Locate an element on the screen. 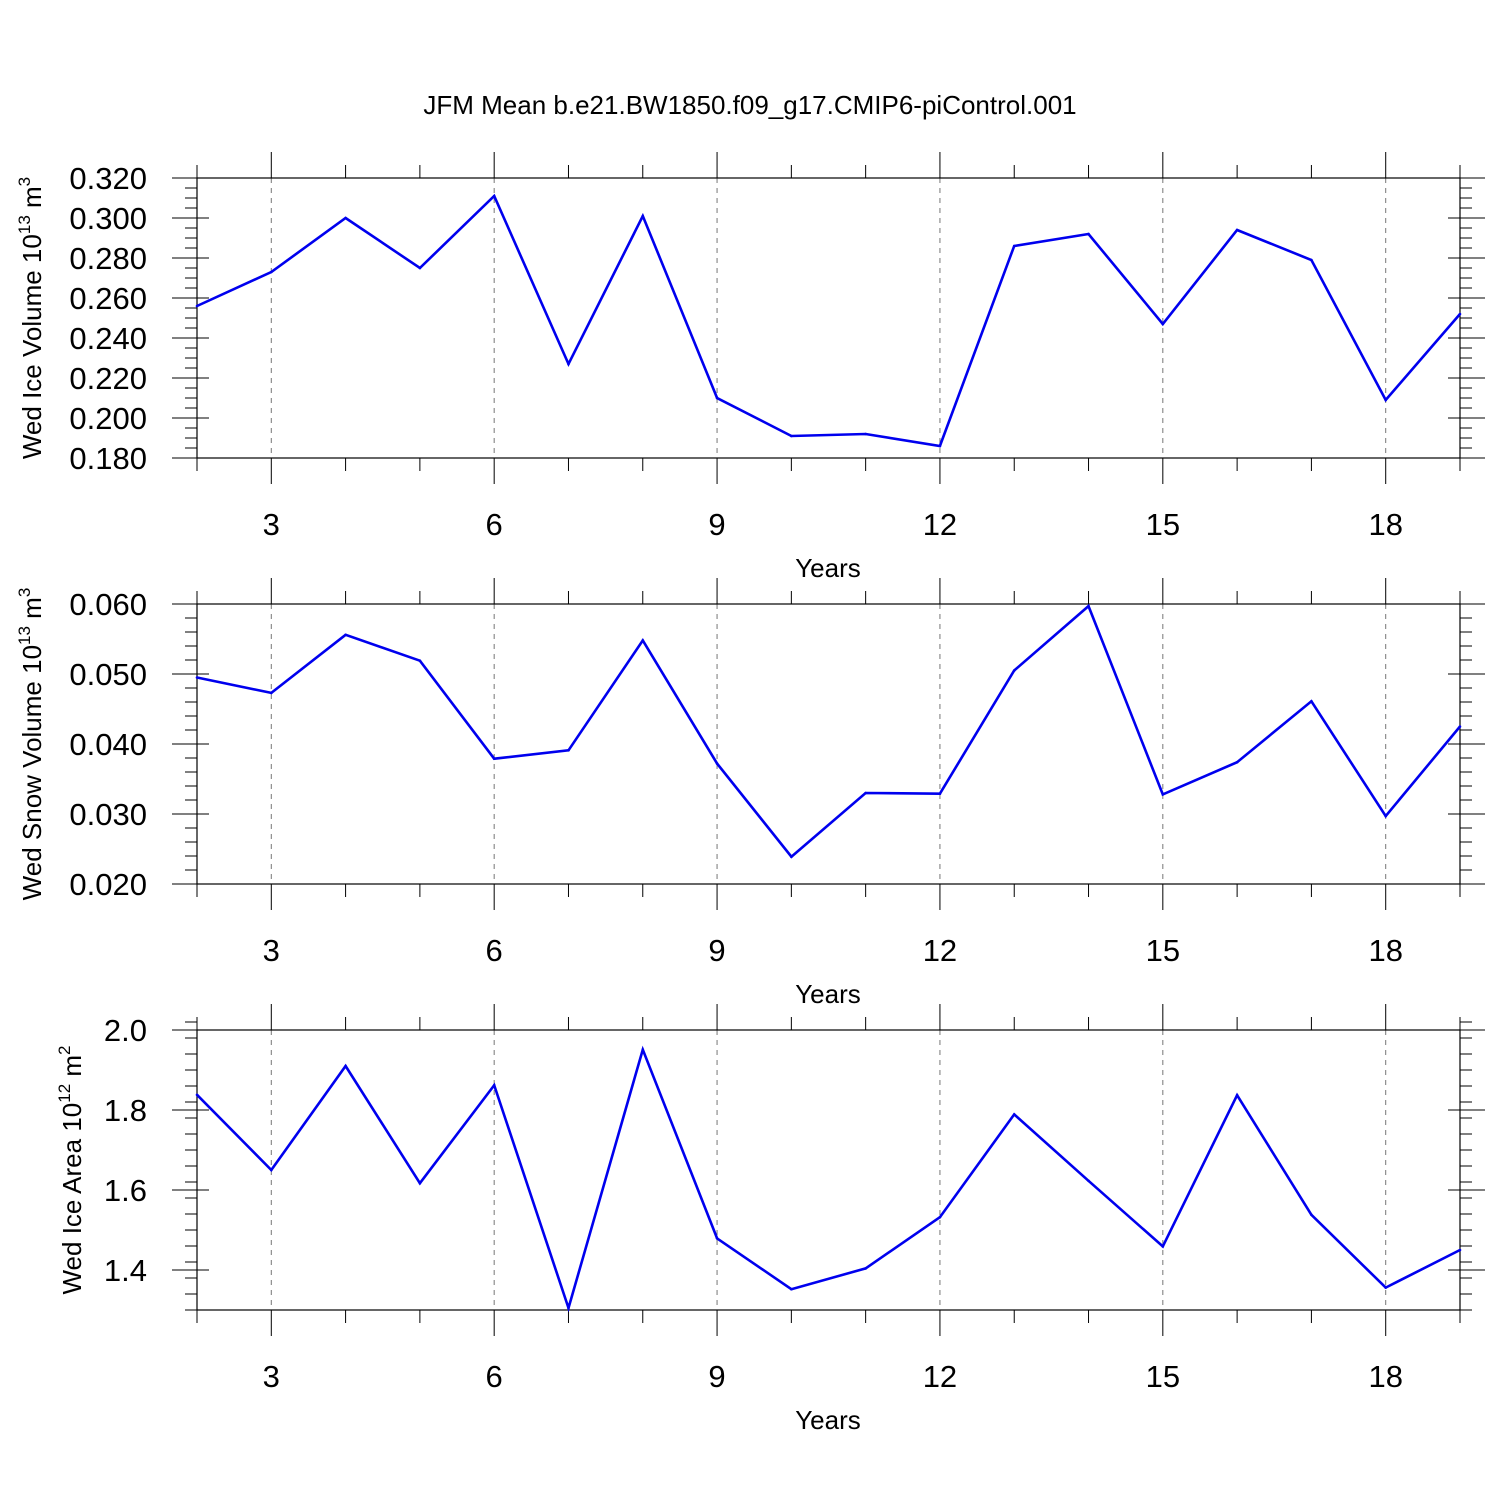  y-axis-label: Wed Ice Volume 1013 m3 is located at coordinates (31, 318).